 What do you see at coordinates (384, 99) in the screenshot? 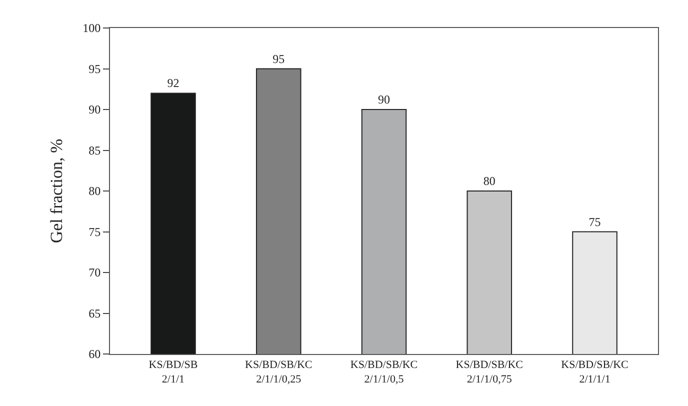
I see `data-label: 90` at bounding box center [384, 99].